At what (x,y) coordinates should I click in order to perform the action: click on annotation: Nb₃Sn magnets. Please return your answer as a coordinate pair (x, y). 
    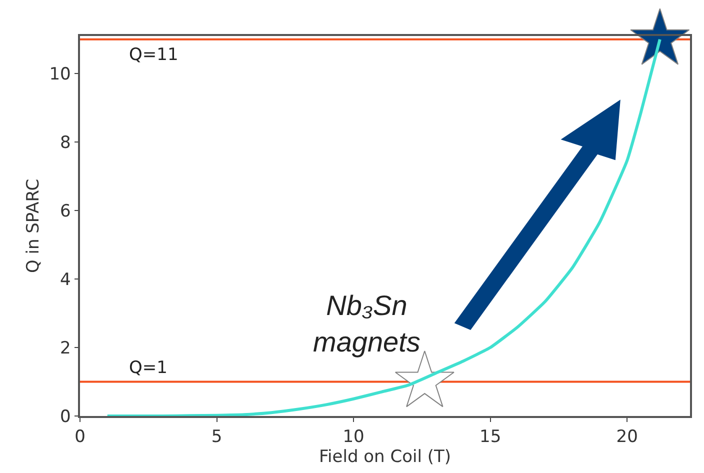
    Looking at the image, I should click on (366, 324).